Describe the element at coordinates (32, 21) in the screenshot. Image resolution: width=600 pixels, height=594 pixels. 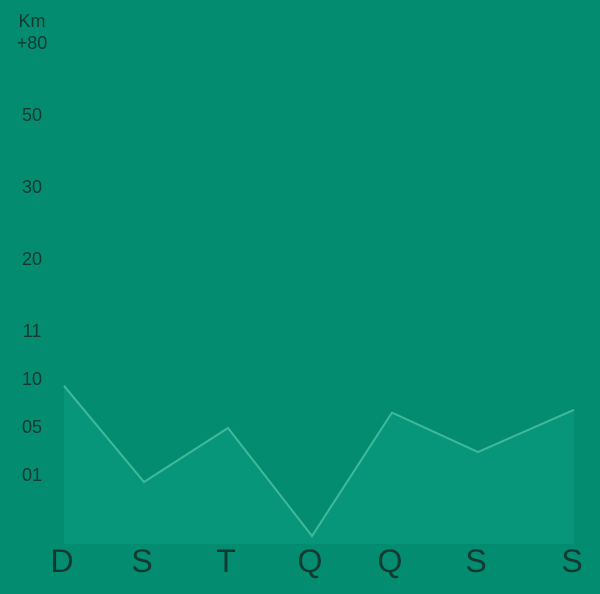
I see `y-axis-unit-label: Km` at that location.